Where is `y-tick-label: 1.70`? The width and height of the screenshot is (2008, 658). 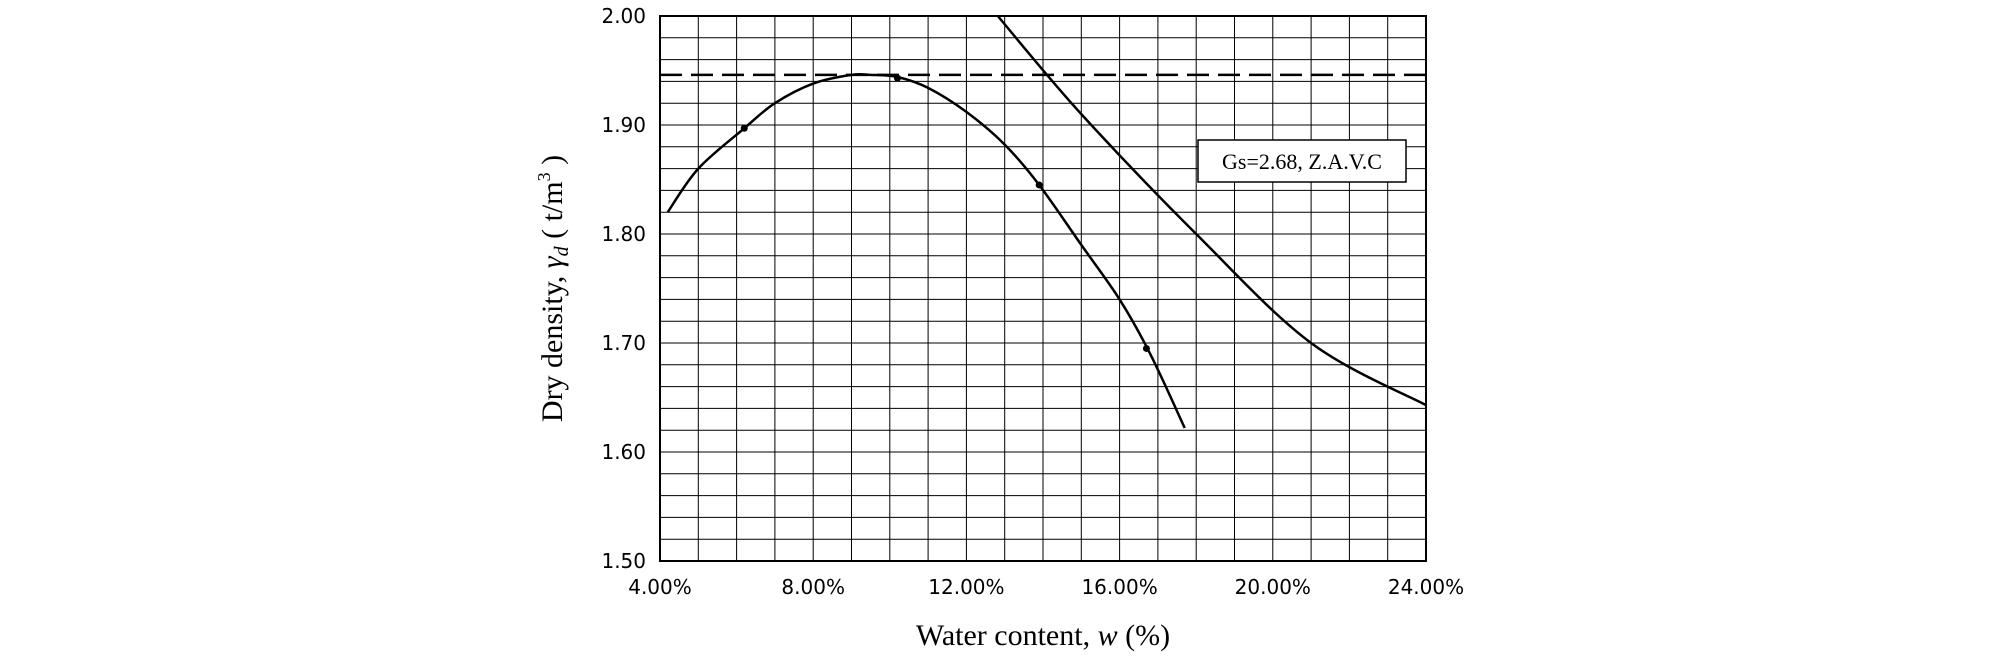 y-tick-label: 1.70 is located at coordinates (623, 343).